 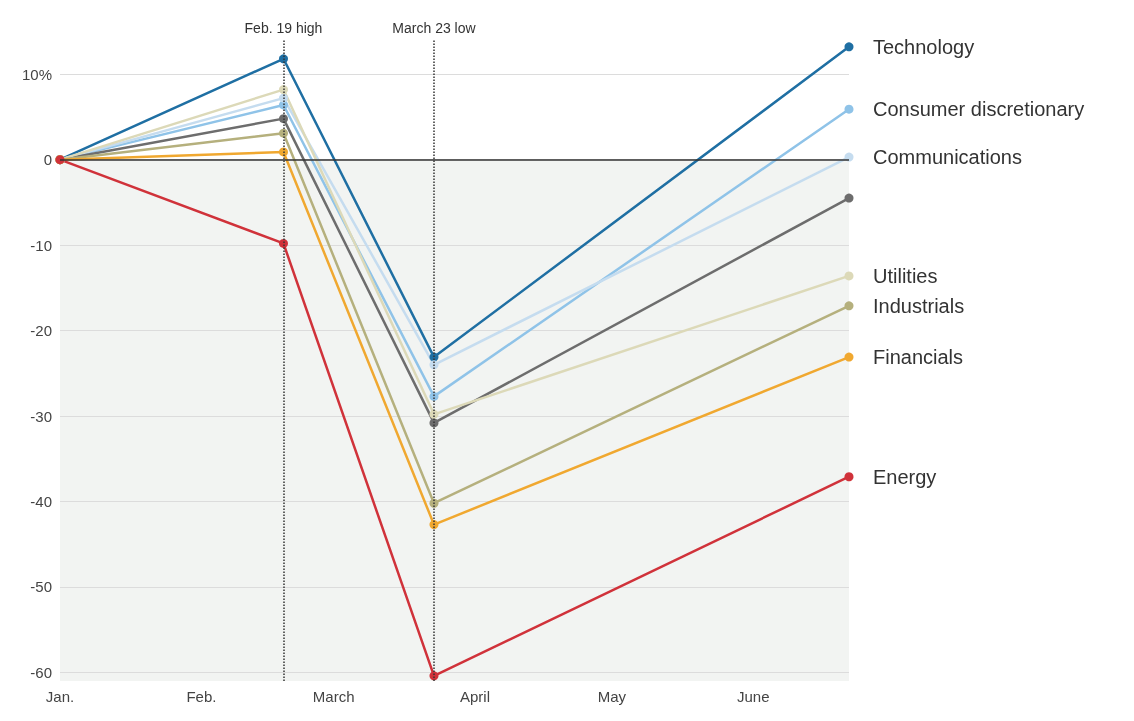 What do you see at coordinates (924, 46) in the screenshot?
I see `series-label: Technology` at bounding box center [924, 46].